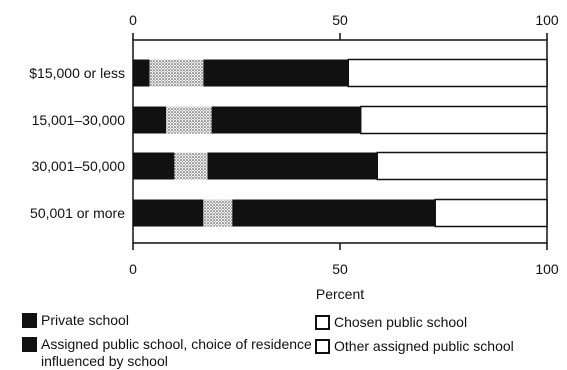 The image size is (567, 370). I want to click on legend-label-other-assigned: Other assigned public school, so click(424, 346).